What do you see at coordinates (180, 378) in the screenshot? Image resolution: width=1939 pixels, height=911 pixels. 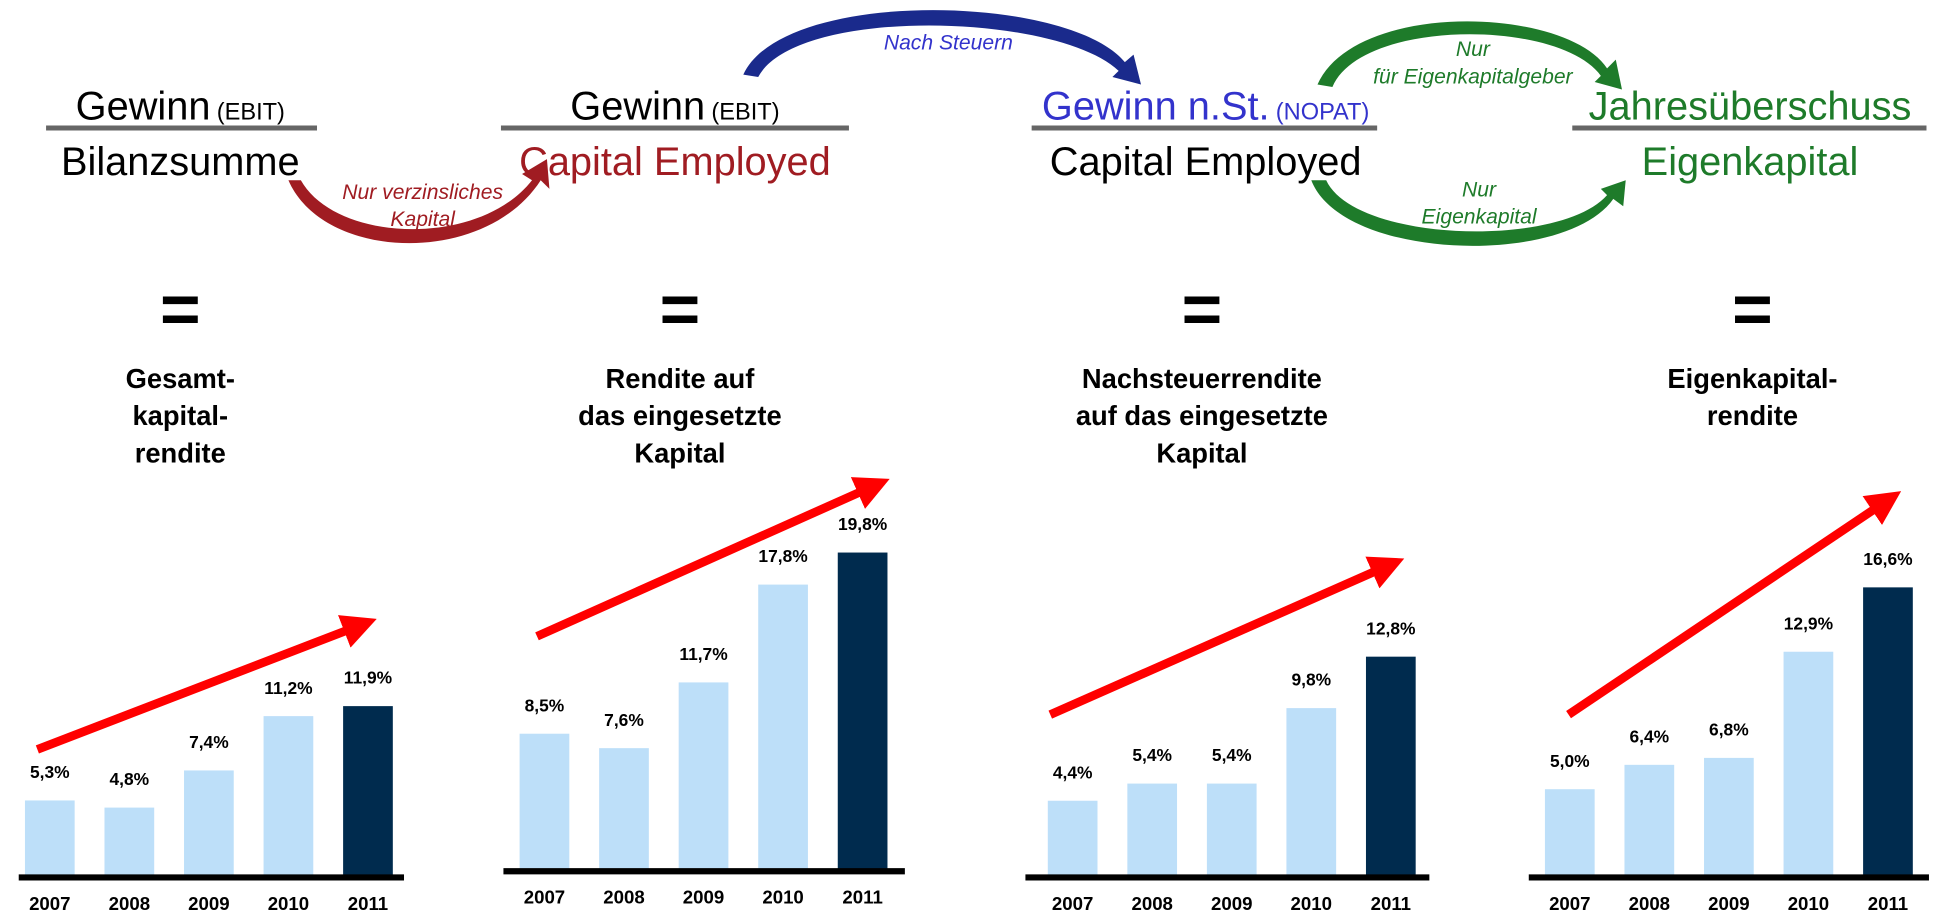 I see `chart-title: Gesamt-` at bounding box center [180, 378].